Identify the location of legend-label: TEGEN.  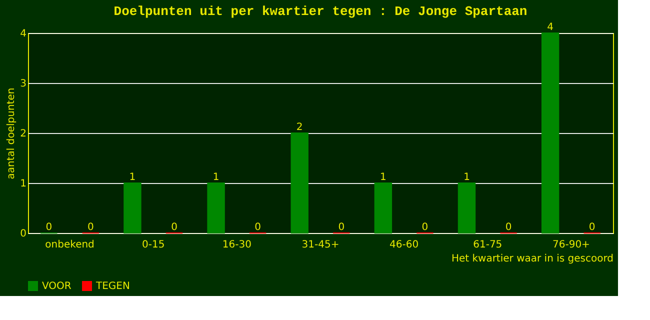
(112, 286).